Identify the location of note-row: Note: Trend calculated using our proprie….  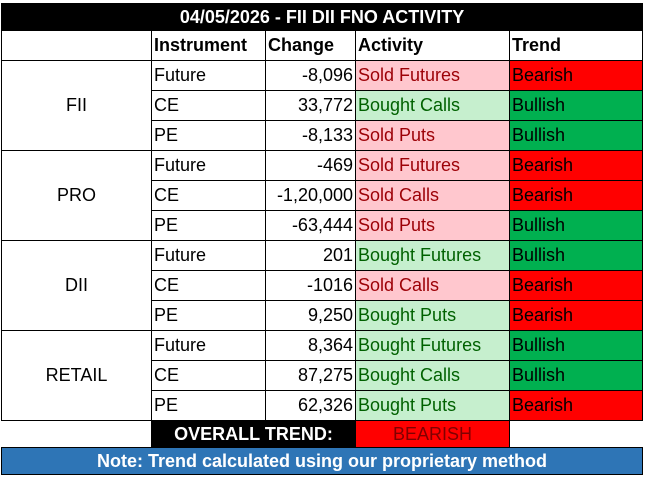
(322, 461).